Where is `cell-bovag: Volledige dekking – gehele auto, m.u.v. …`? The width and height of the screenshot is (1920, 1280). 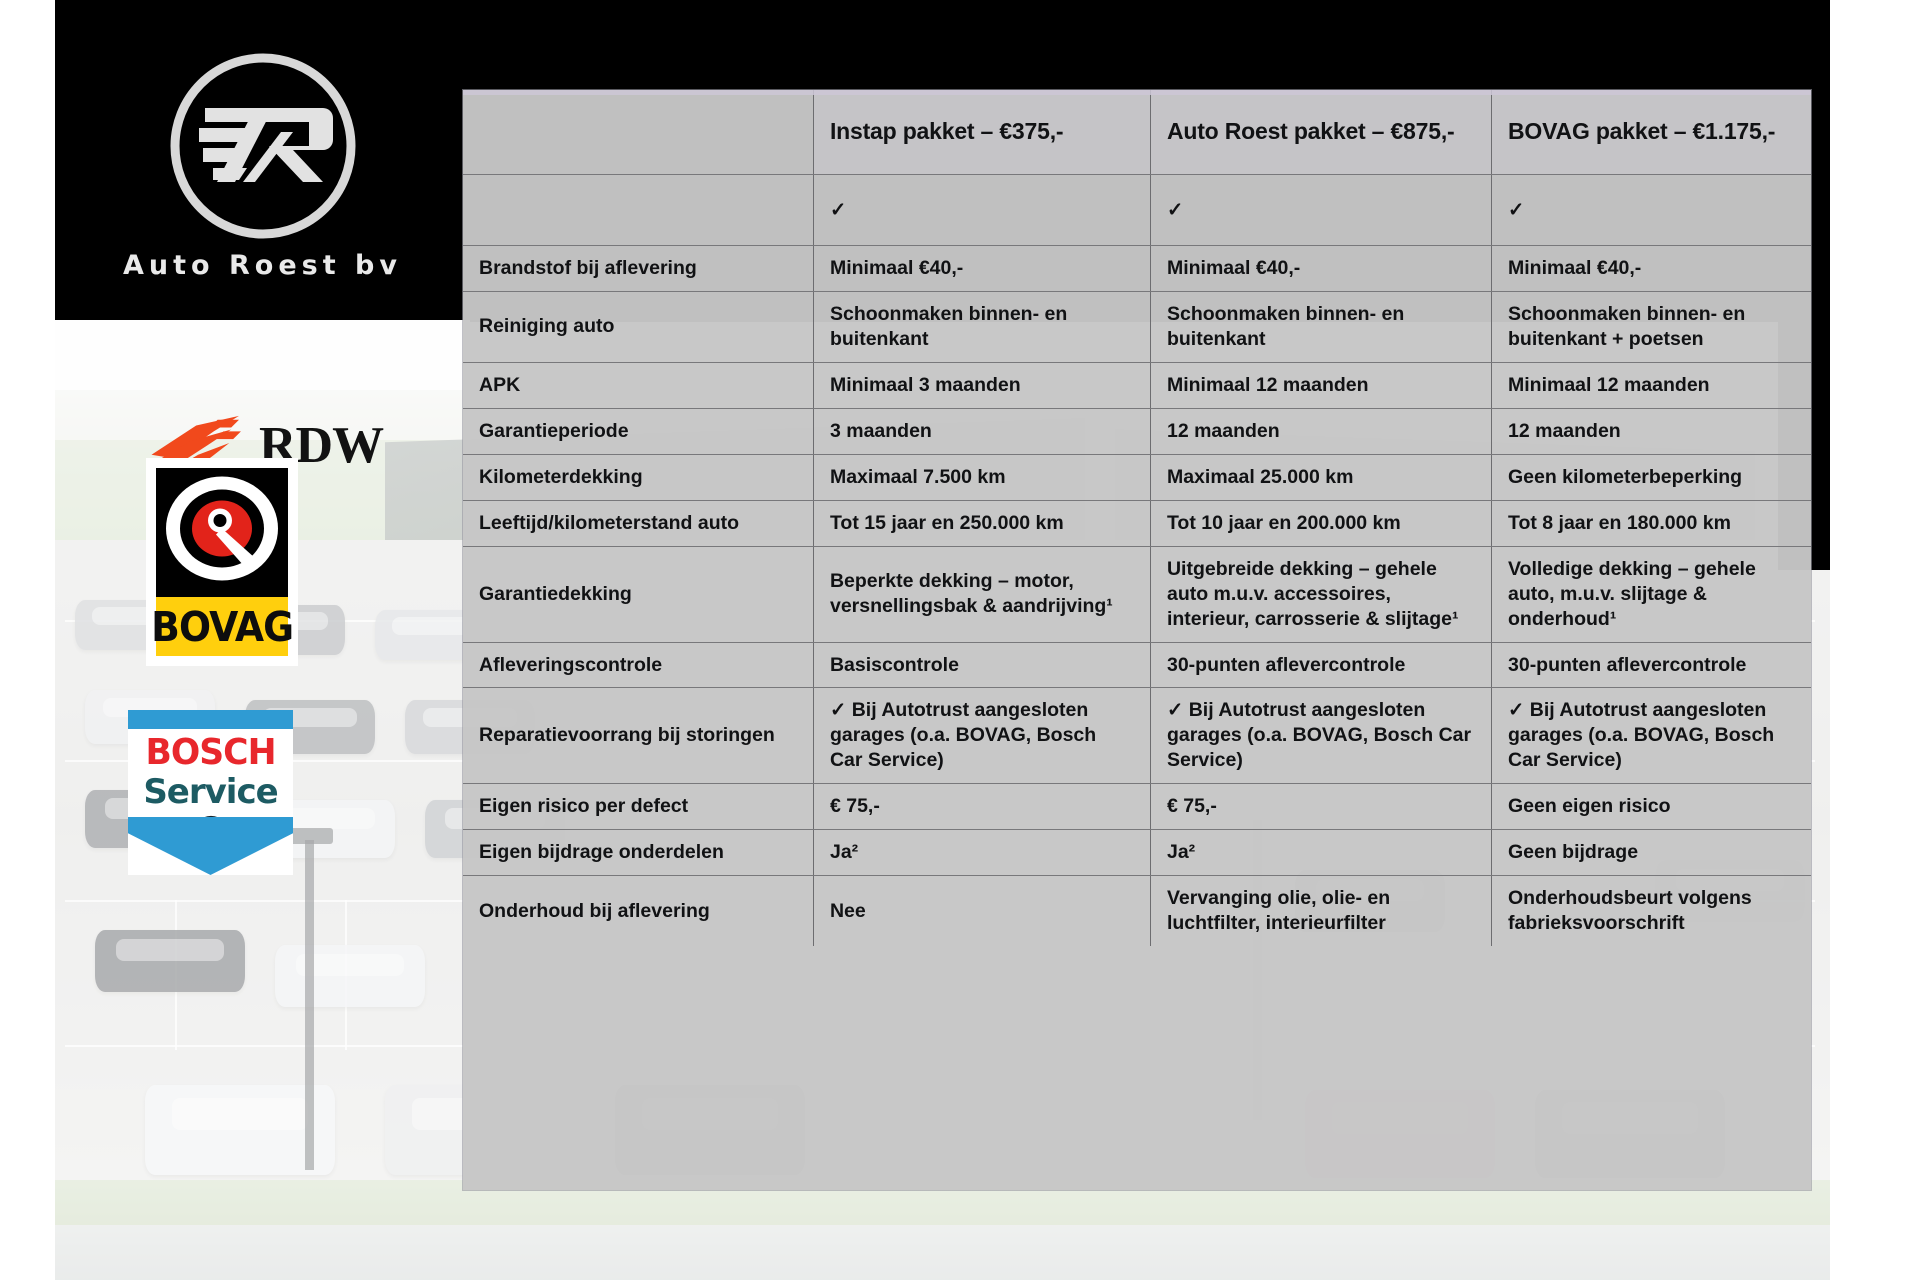
cell-bovag: Volledige dekking – gehele auto, m.u.v. … is located at coordinates (1651, 594).